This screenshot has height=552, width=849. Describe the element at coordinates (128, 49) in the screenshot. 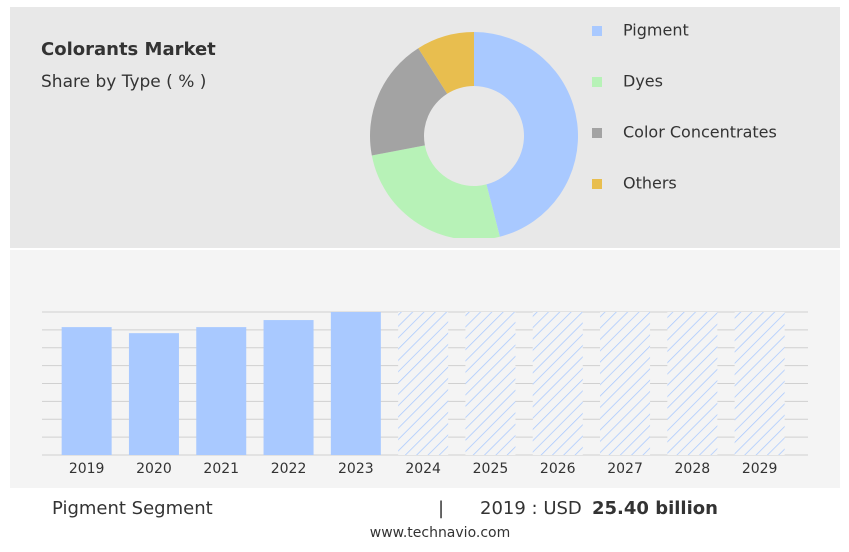

I see `chart-title: Colorants Market` at that location.